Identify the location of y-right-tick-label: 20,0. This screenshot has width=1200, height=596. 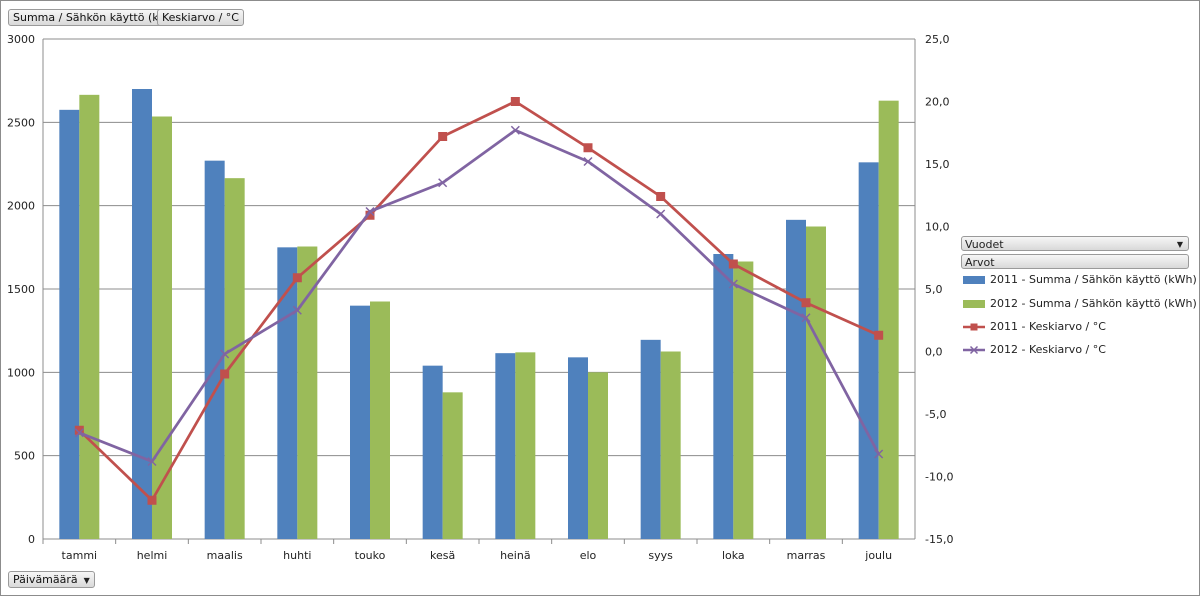
(937, 102).